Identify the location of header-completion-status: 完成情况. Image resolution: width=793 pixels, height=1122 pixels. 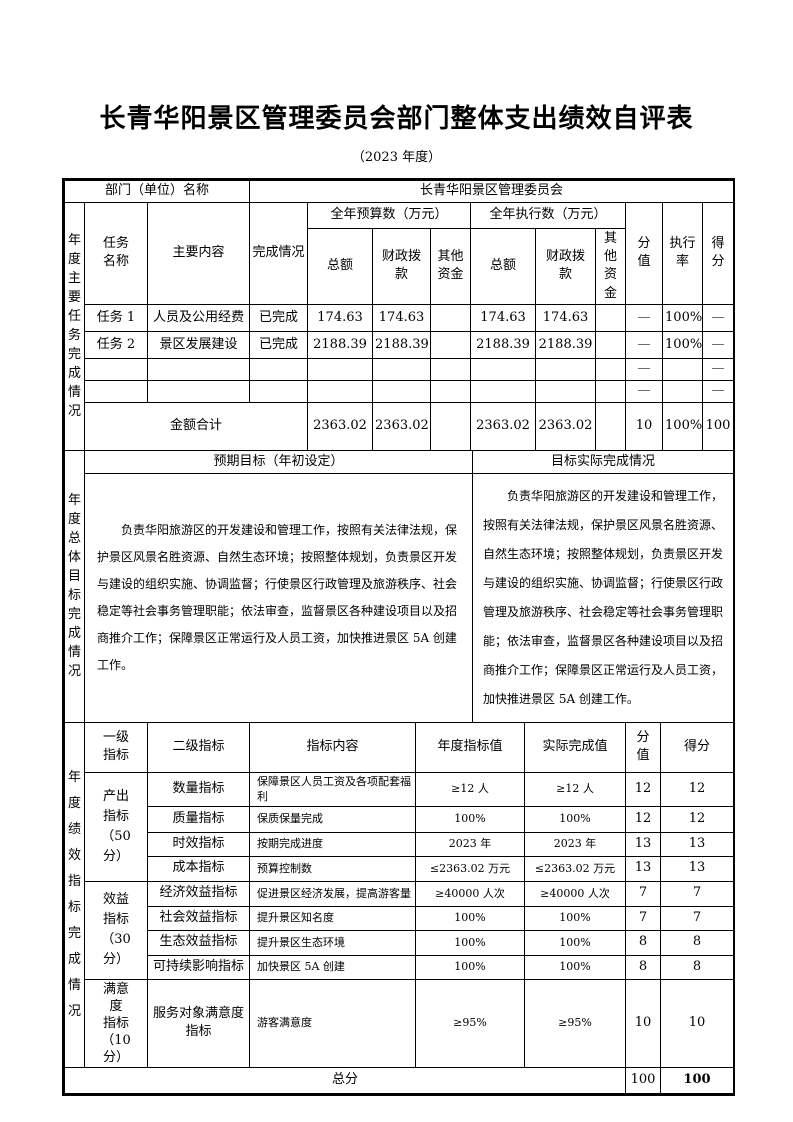
(279, 253).